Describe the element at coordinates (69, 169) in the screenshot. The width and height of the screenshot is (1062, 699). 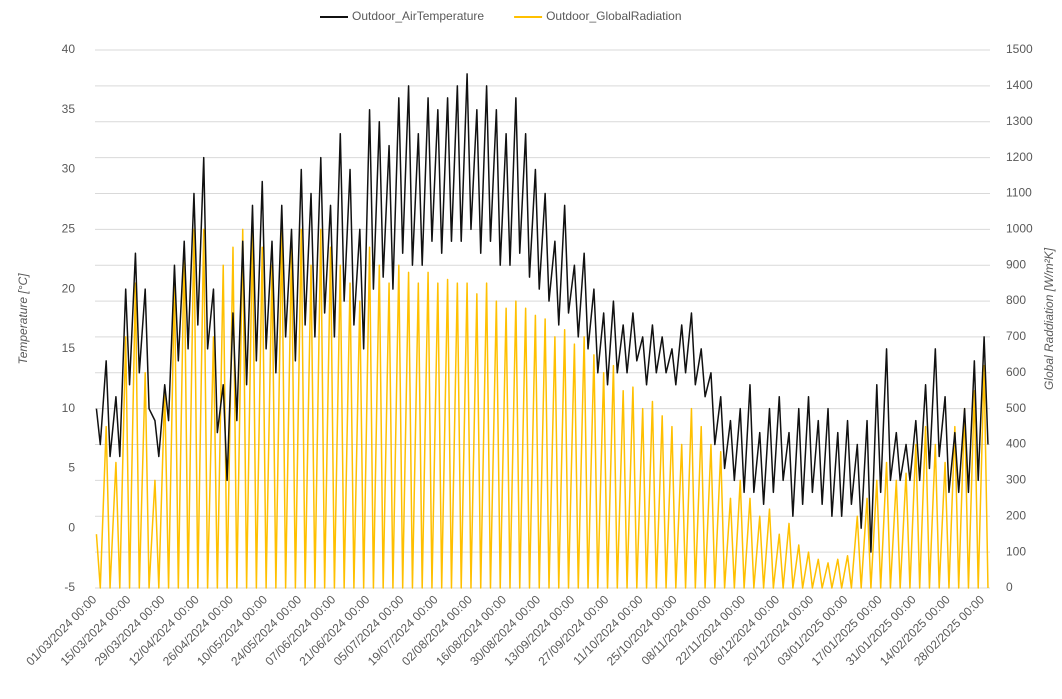
I see `y-tick-label: 30` at that location.